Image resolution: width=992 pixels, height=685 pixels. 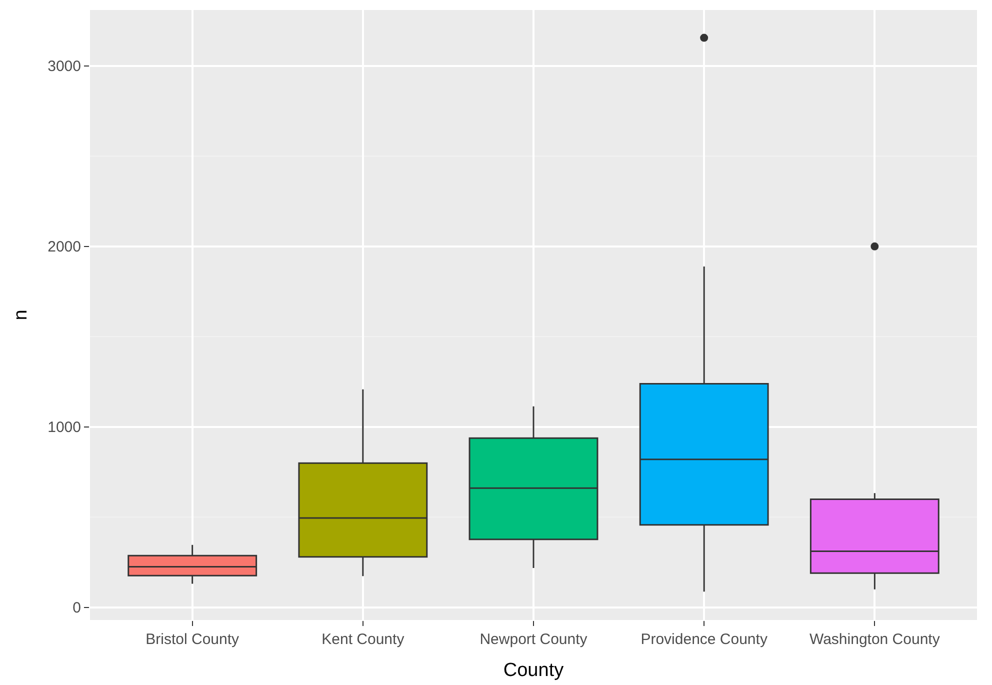 I want to click on y-tick-label: 2000, so click(x=64, y=247).